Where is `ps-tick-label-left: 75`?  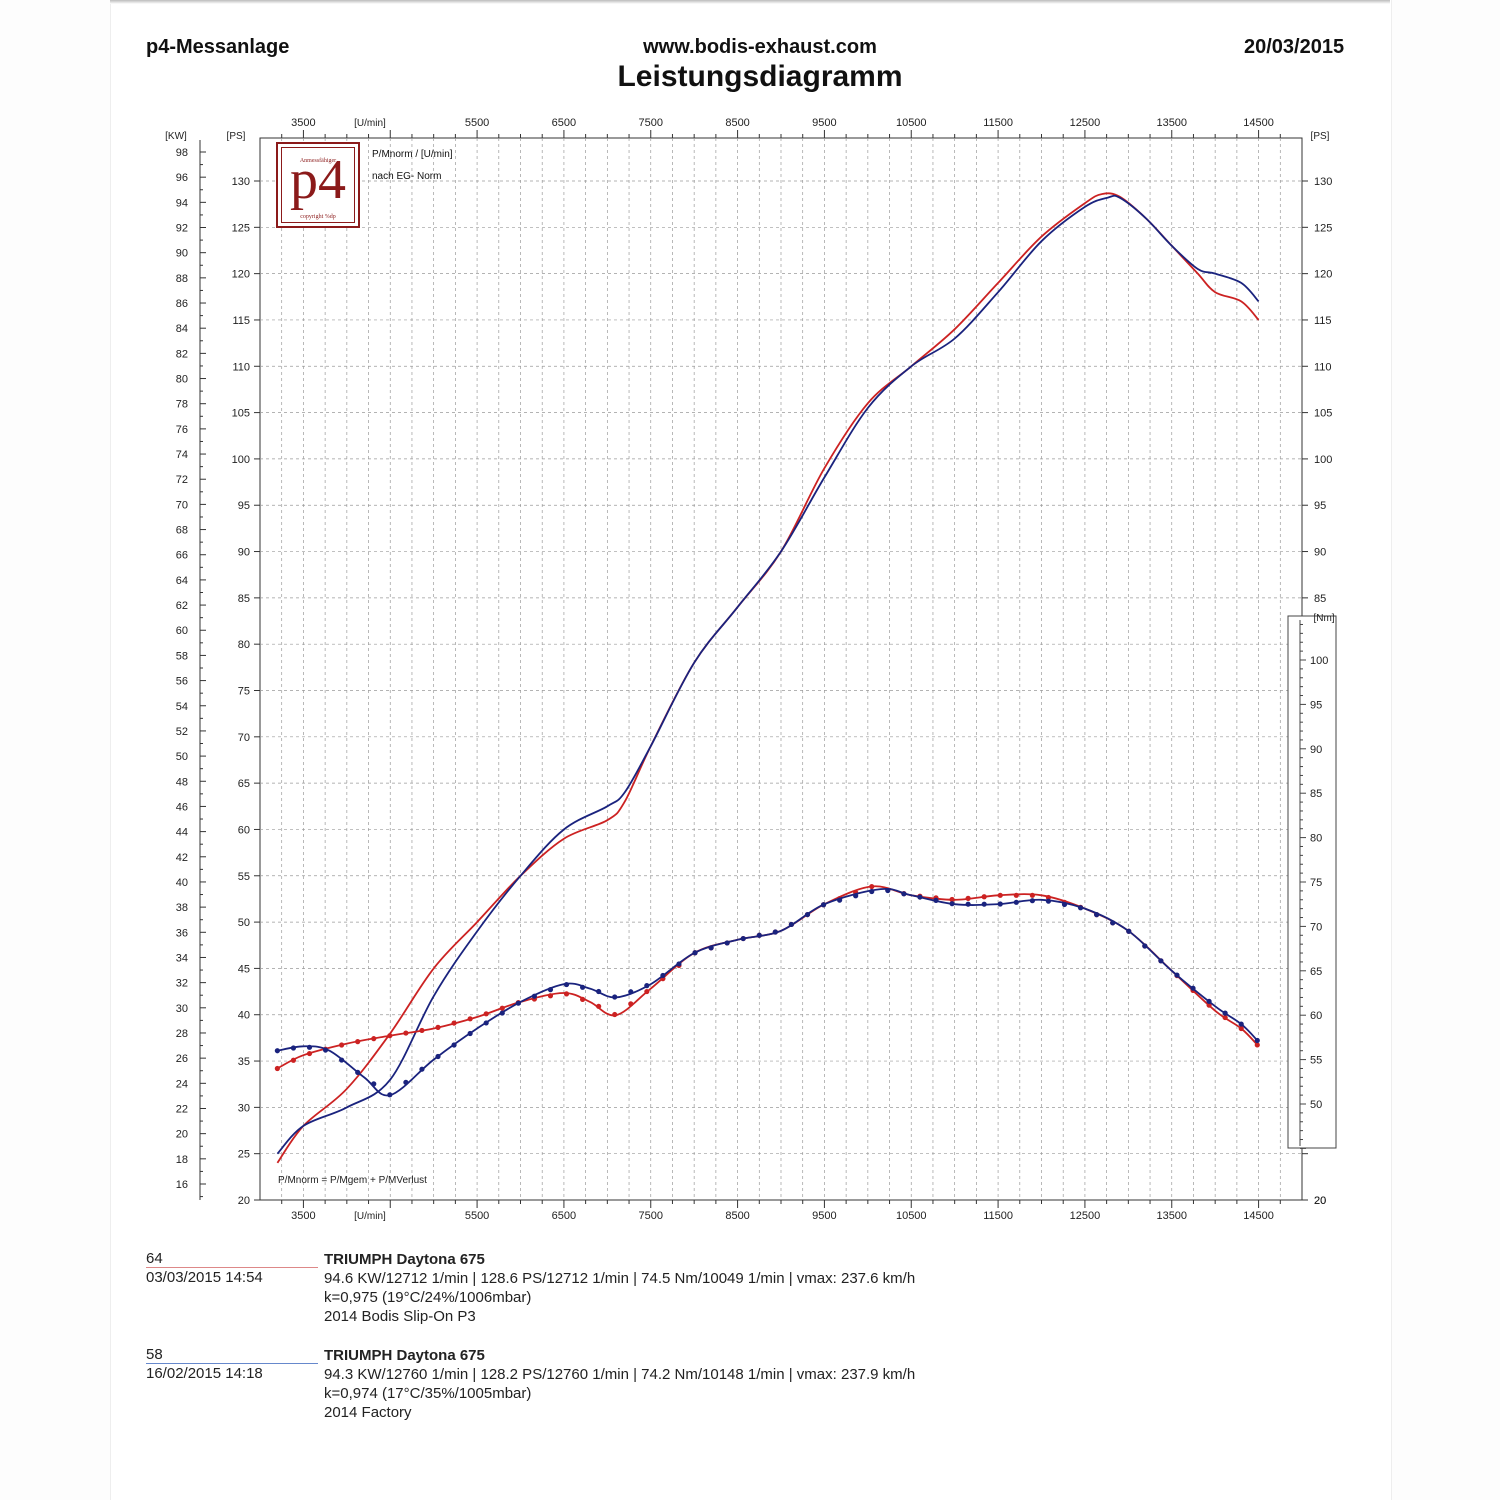 ps-tick-label-left: 75 is located at coordinates (244, 692).